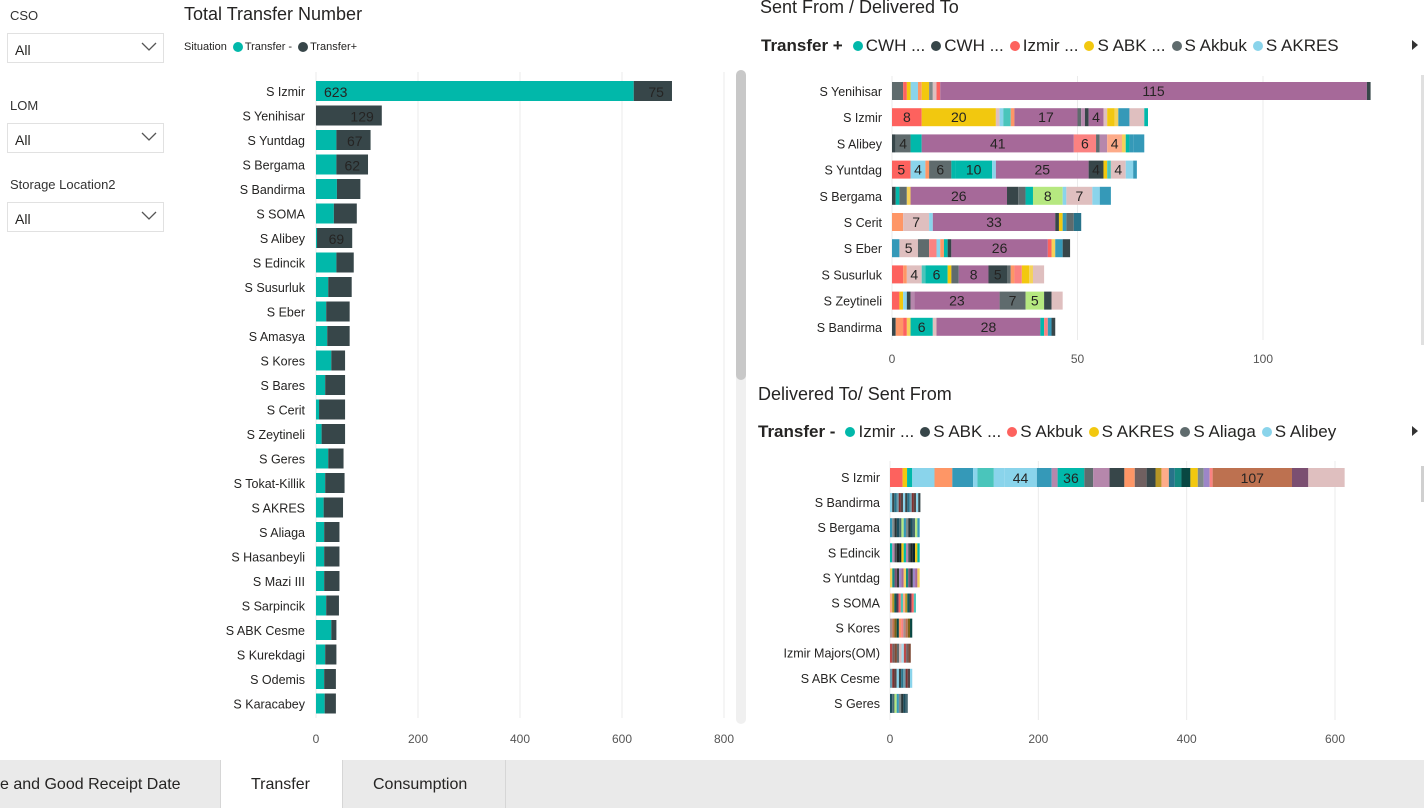  What do you see at coordinates (1422, 210) in the screenshot?
I see `right-scroll-hint-top` at bounding box center [1422, 210].